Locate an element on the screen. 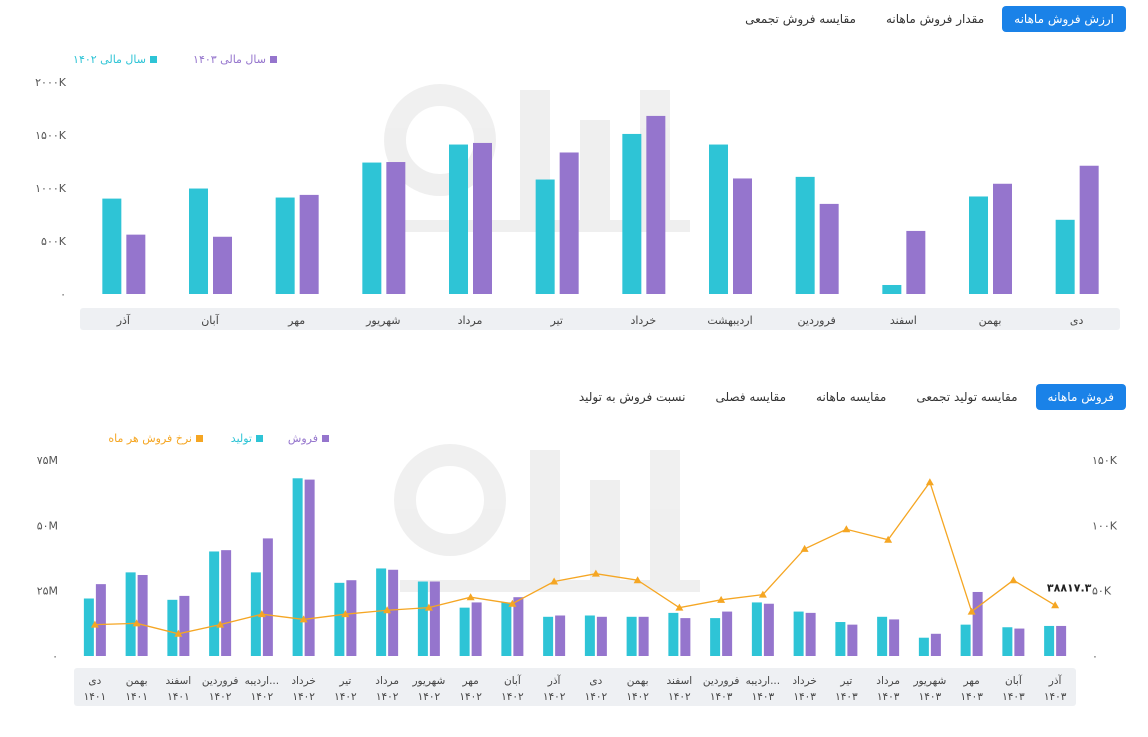 Image resolution: width=1148 pixels, height=737 pixels. legend-swatch is located at coordinates (153, 59).